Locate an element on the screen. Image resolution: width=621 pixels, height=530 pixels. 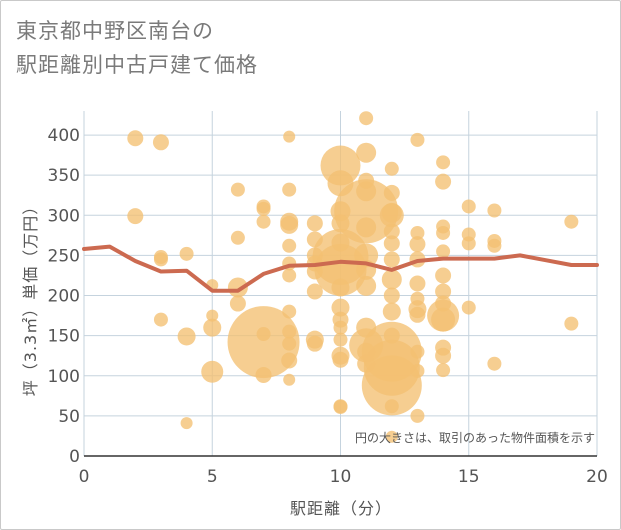
x-tick-label: 5 is located at coordinates (212, 477).